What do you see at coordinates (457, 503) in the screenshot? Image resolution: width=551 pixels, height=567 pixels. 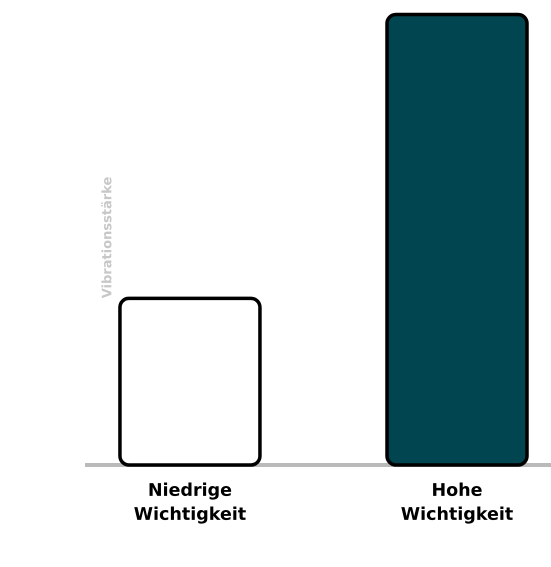 I see `x-tick-label: Hohe Wichtigkeit` at bounding box center [457, 503].